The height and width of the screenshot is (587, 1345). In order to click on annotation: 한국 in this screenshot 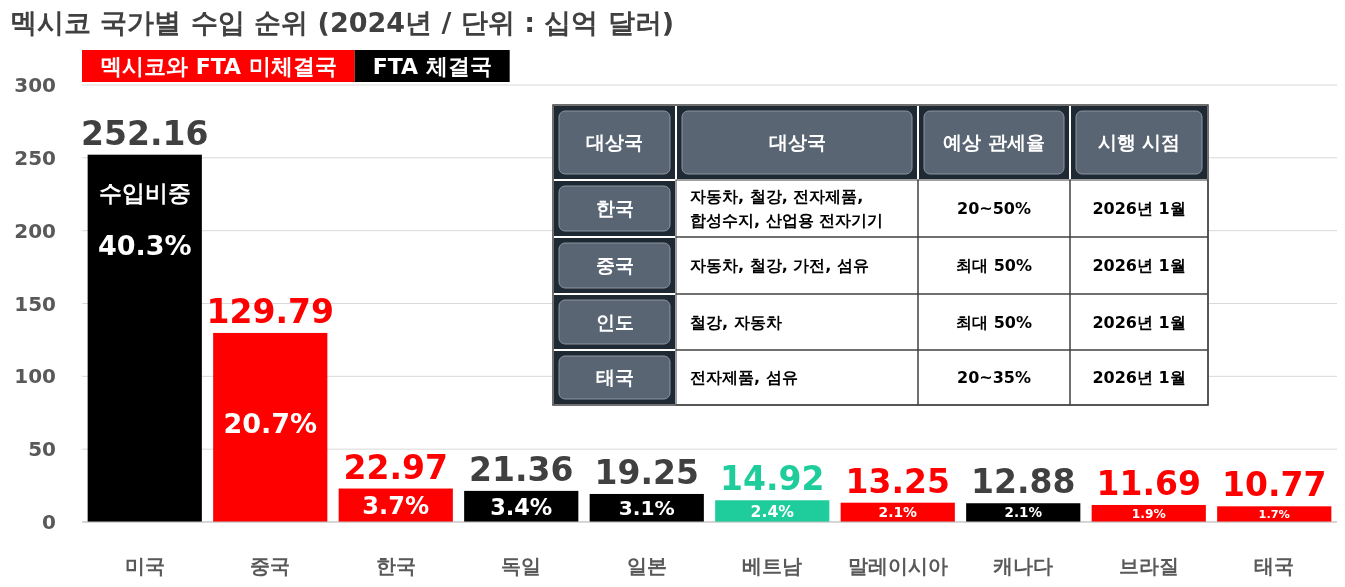, I will do `click(614, 208)`.